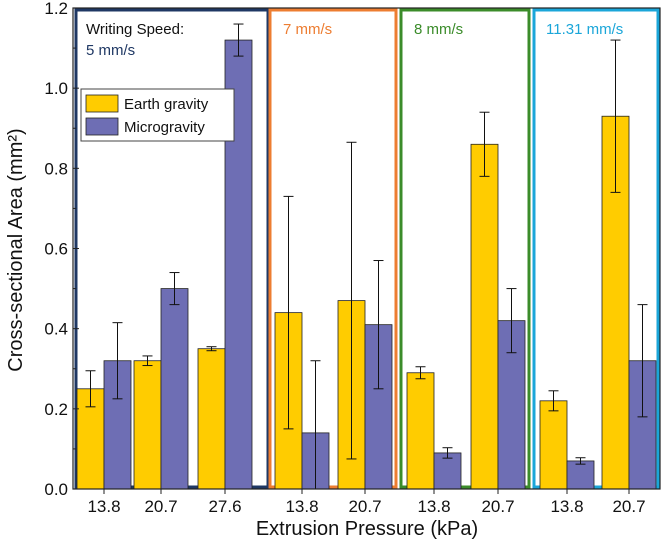 This screenshot has width=666, height=544. I want to click on legend-label: Microgravity, so click(164, 127).